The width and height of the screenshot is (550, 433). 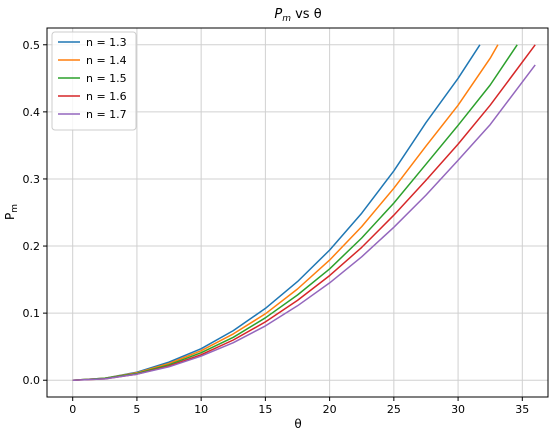 I want to click on y-tick-label: 0.0, so click(x=32, y=380).